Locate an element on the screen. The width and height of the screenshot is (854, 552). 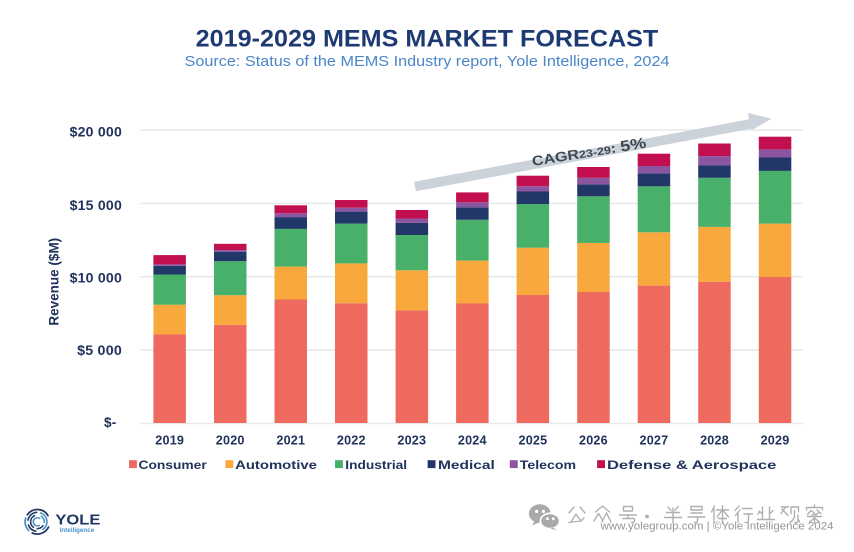
svg-text: 2019 is located at coordinates (169, 441).